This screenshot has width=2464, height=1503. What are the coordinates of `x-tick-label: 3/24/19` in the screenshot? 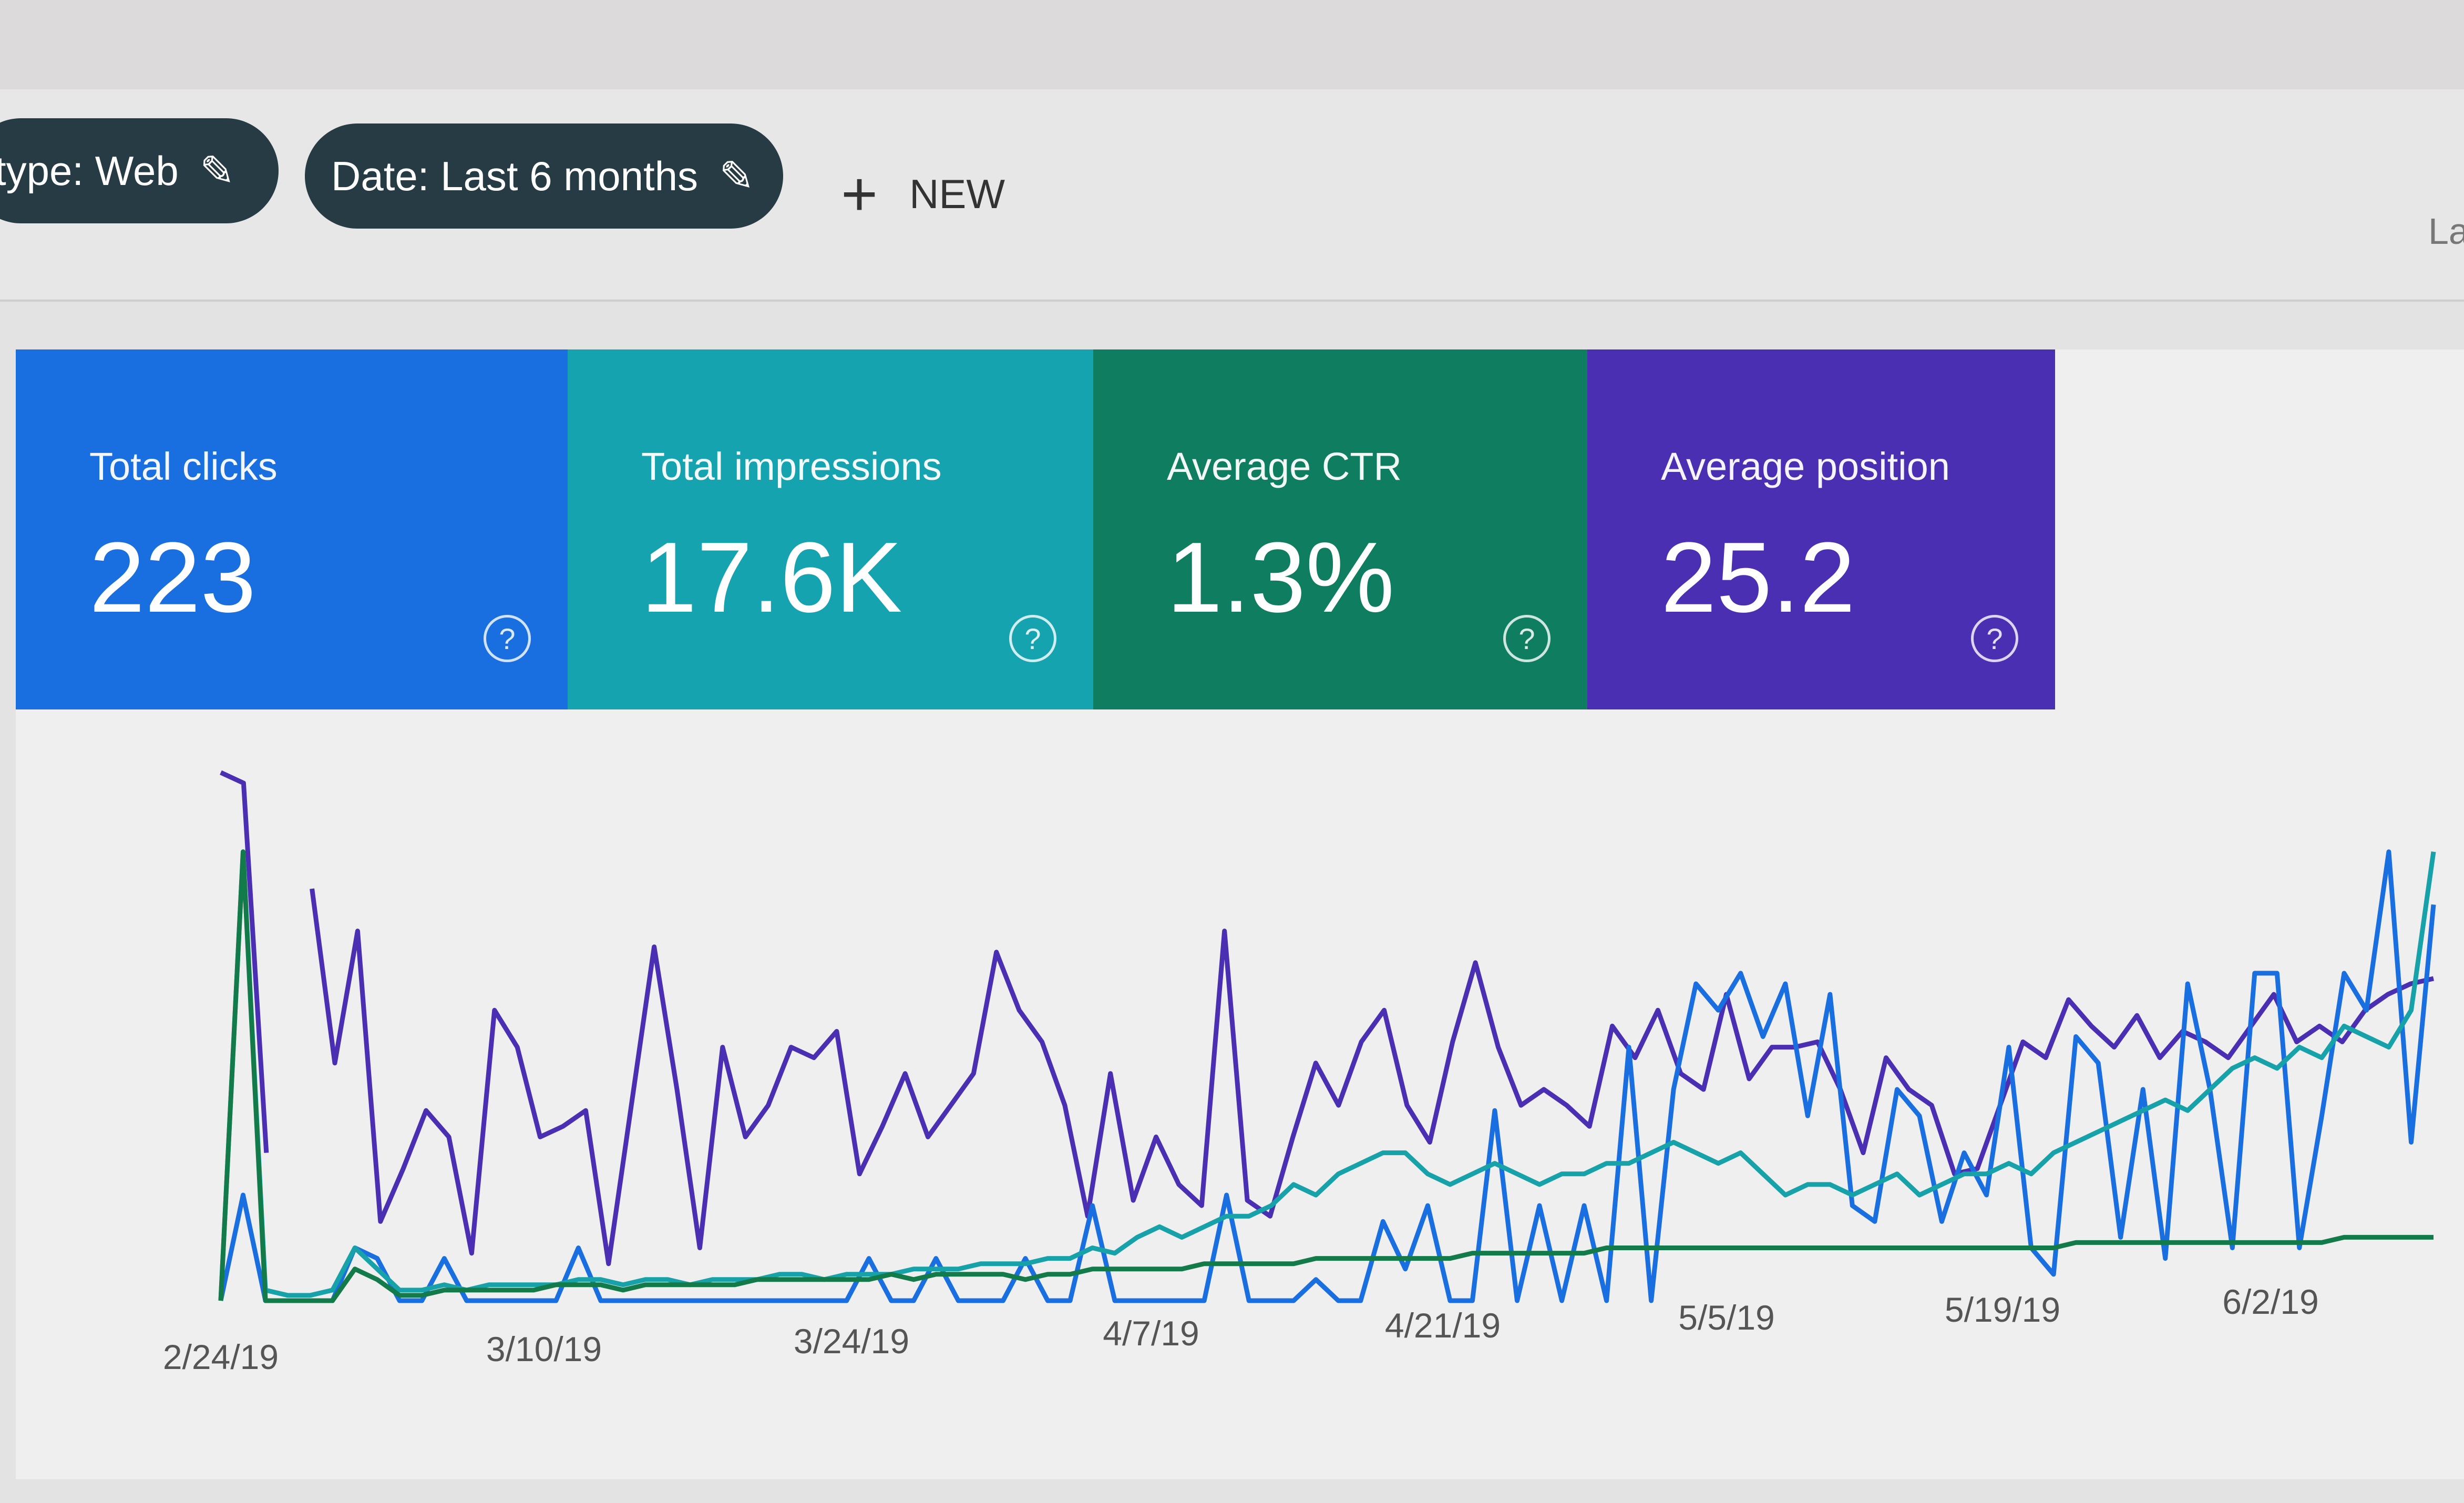 It's located at (852, 1341).